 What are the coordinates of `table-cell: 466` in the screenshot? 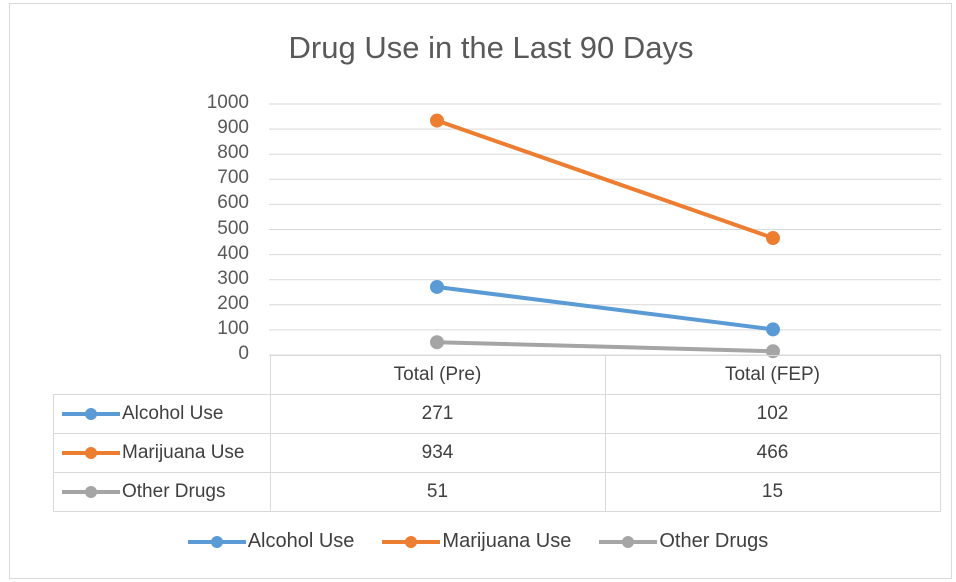 It's located at (772, 453).